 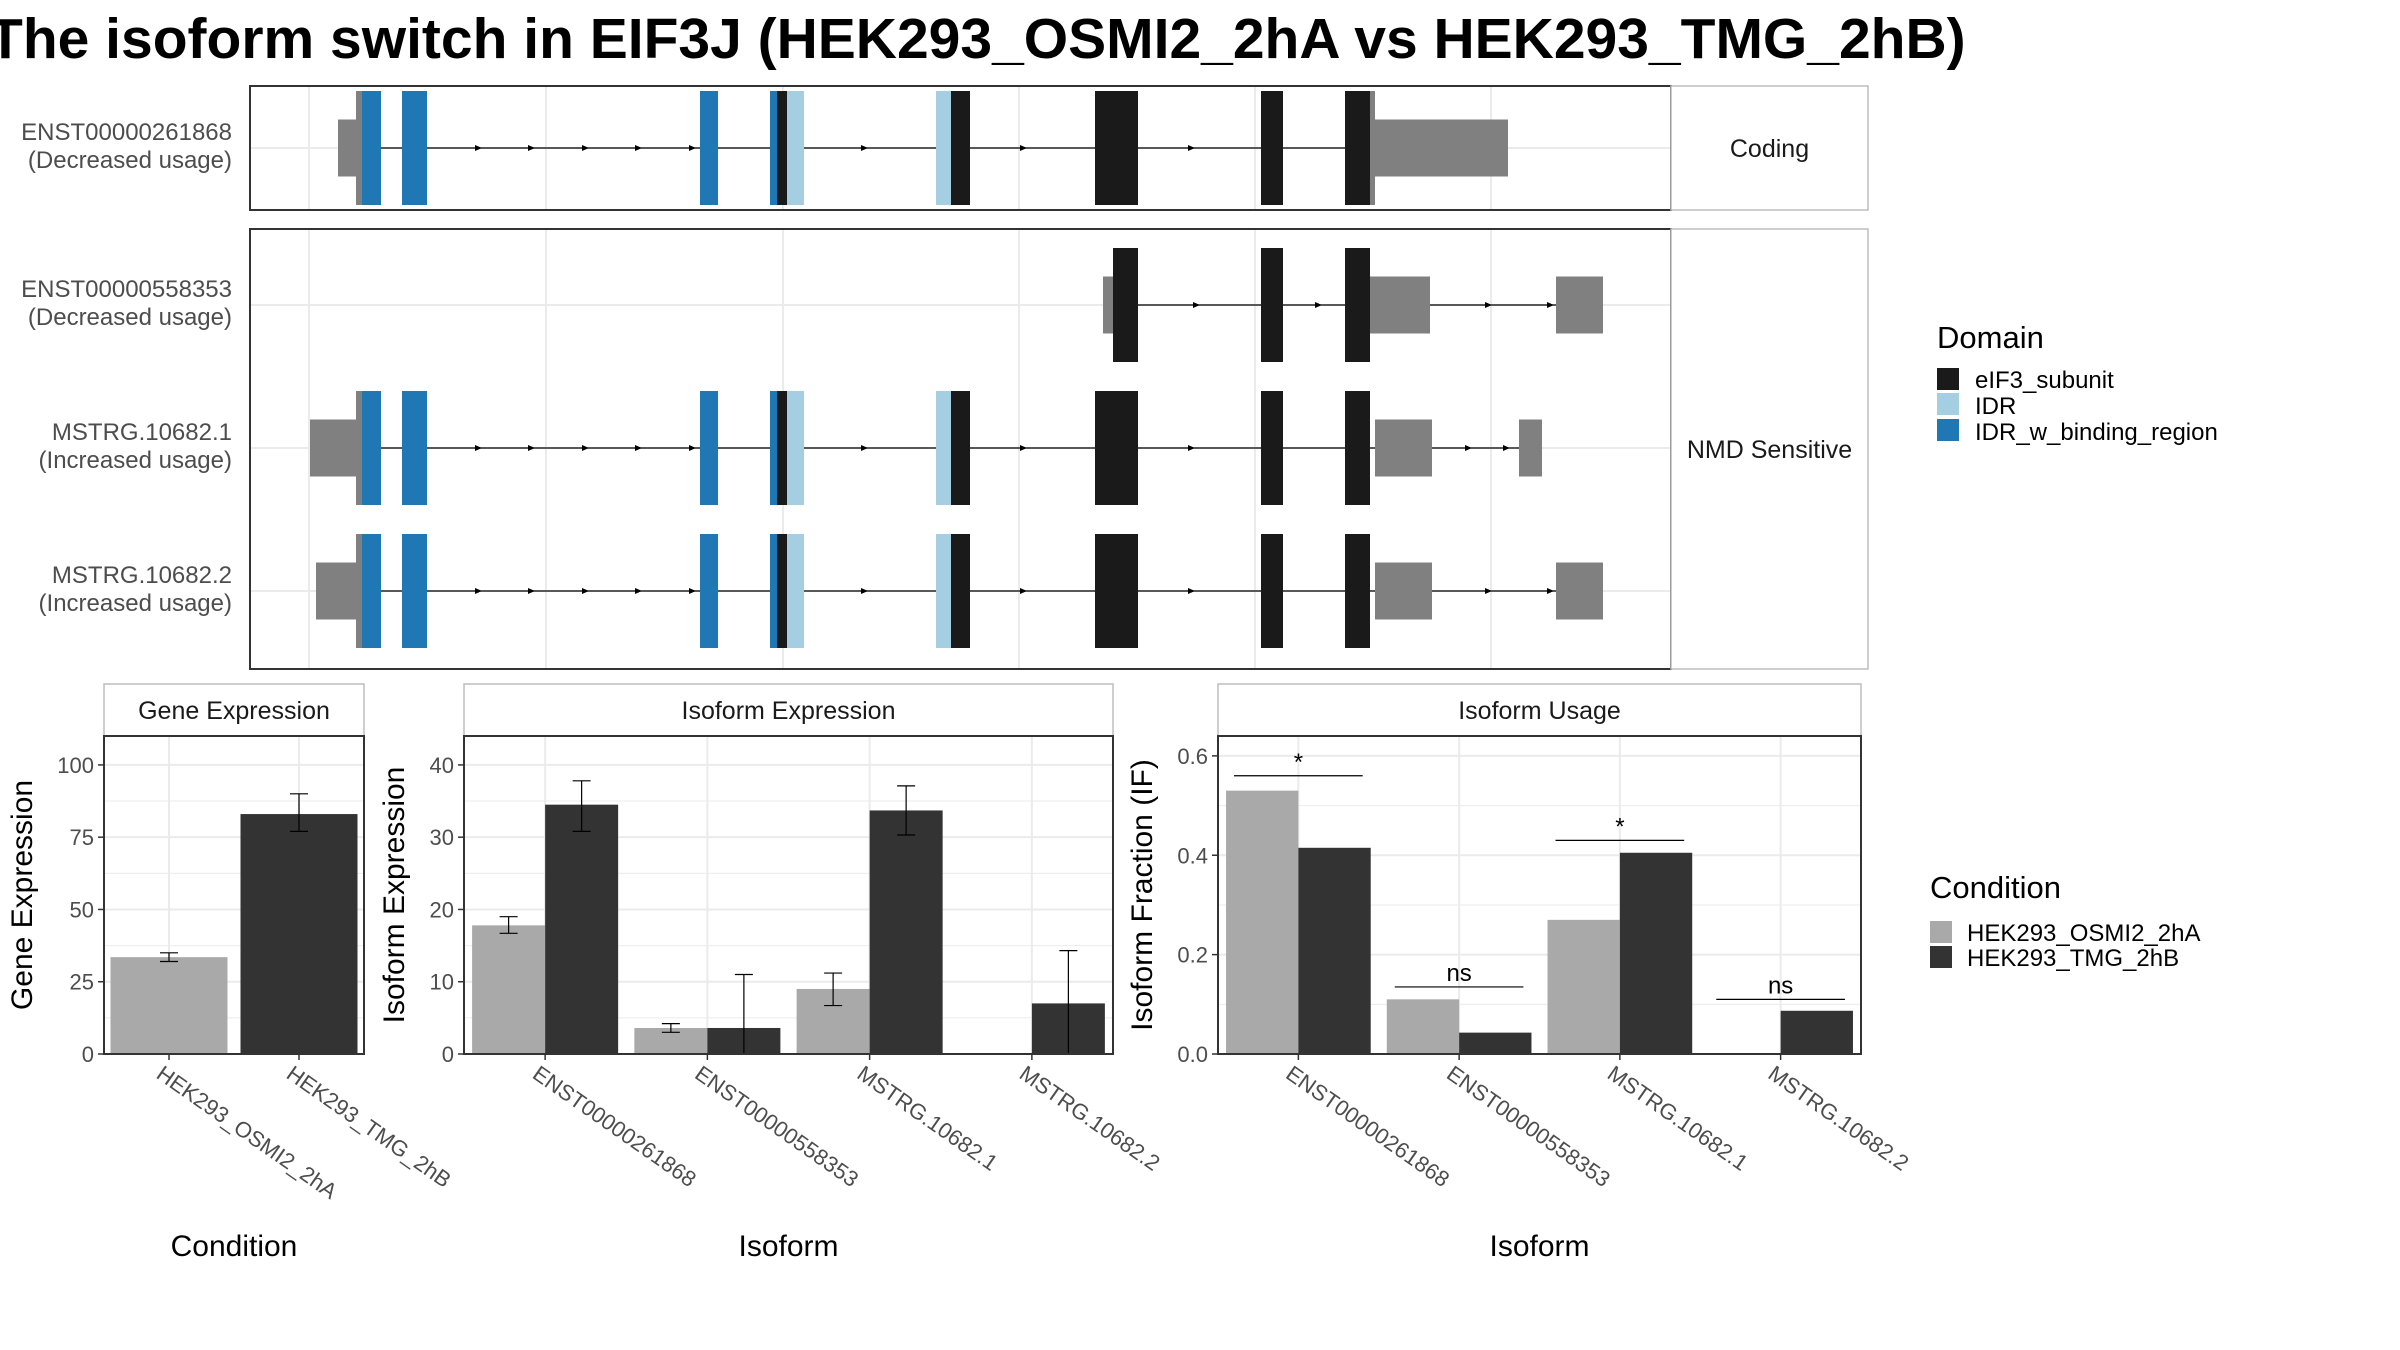 I want to click on legend-swatch-idr-w-binding-region, so click(x=1948, y=430).